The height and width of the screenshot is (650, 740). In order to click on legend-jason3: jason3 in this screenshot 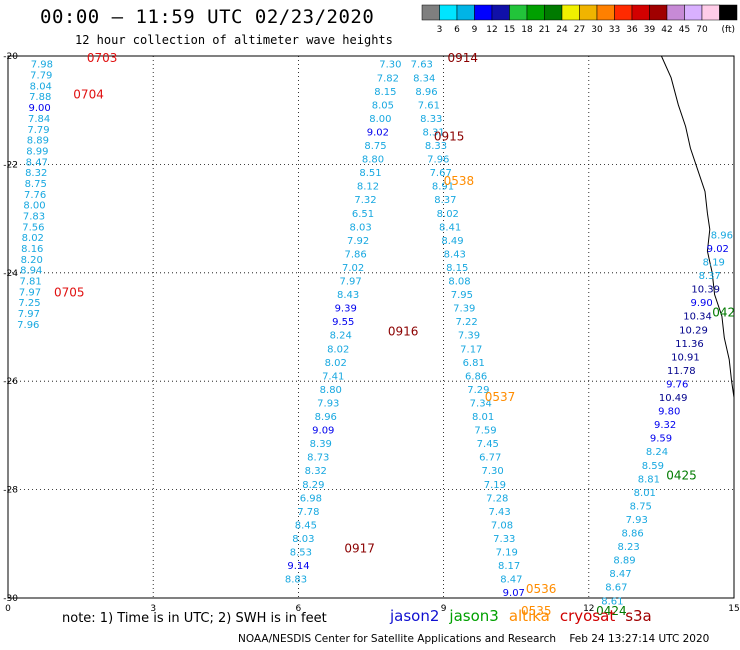, I will do `click(474, 616)`.